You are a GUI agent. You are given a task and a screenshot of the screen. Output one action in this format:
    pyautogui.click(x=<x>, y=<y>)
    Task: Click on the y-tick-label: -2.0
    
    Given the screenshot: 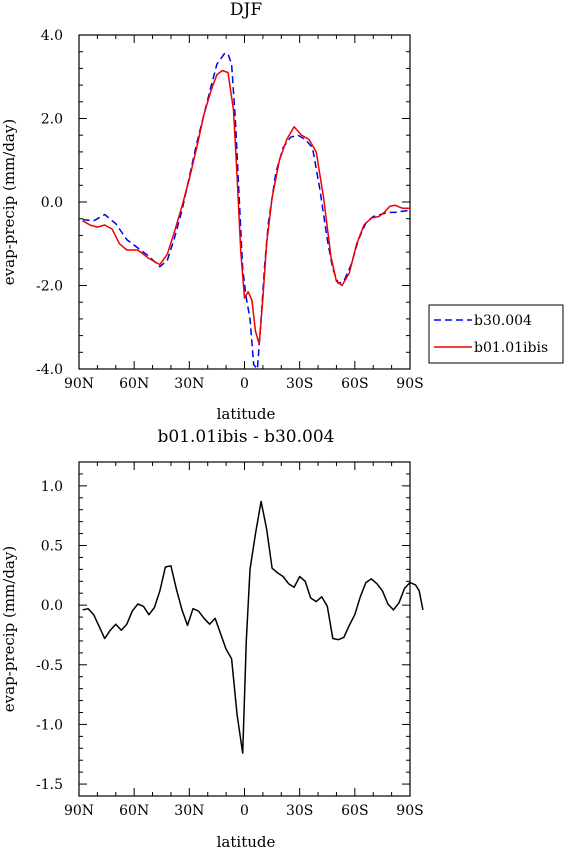 What is the action you would take?
    pyautogui.click(x=49, y=287)
    